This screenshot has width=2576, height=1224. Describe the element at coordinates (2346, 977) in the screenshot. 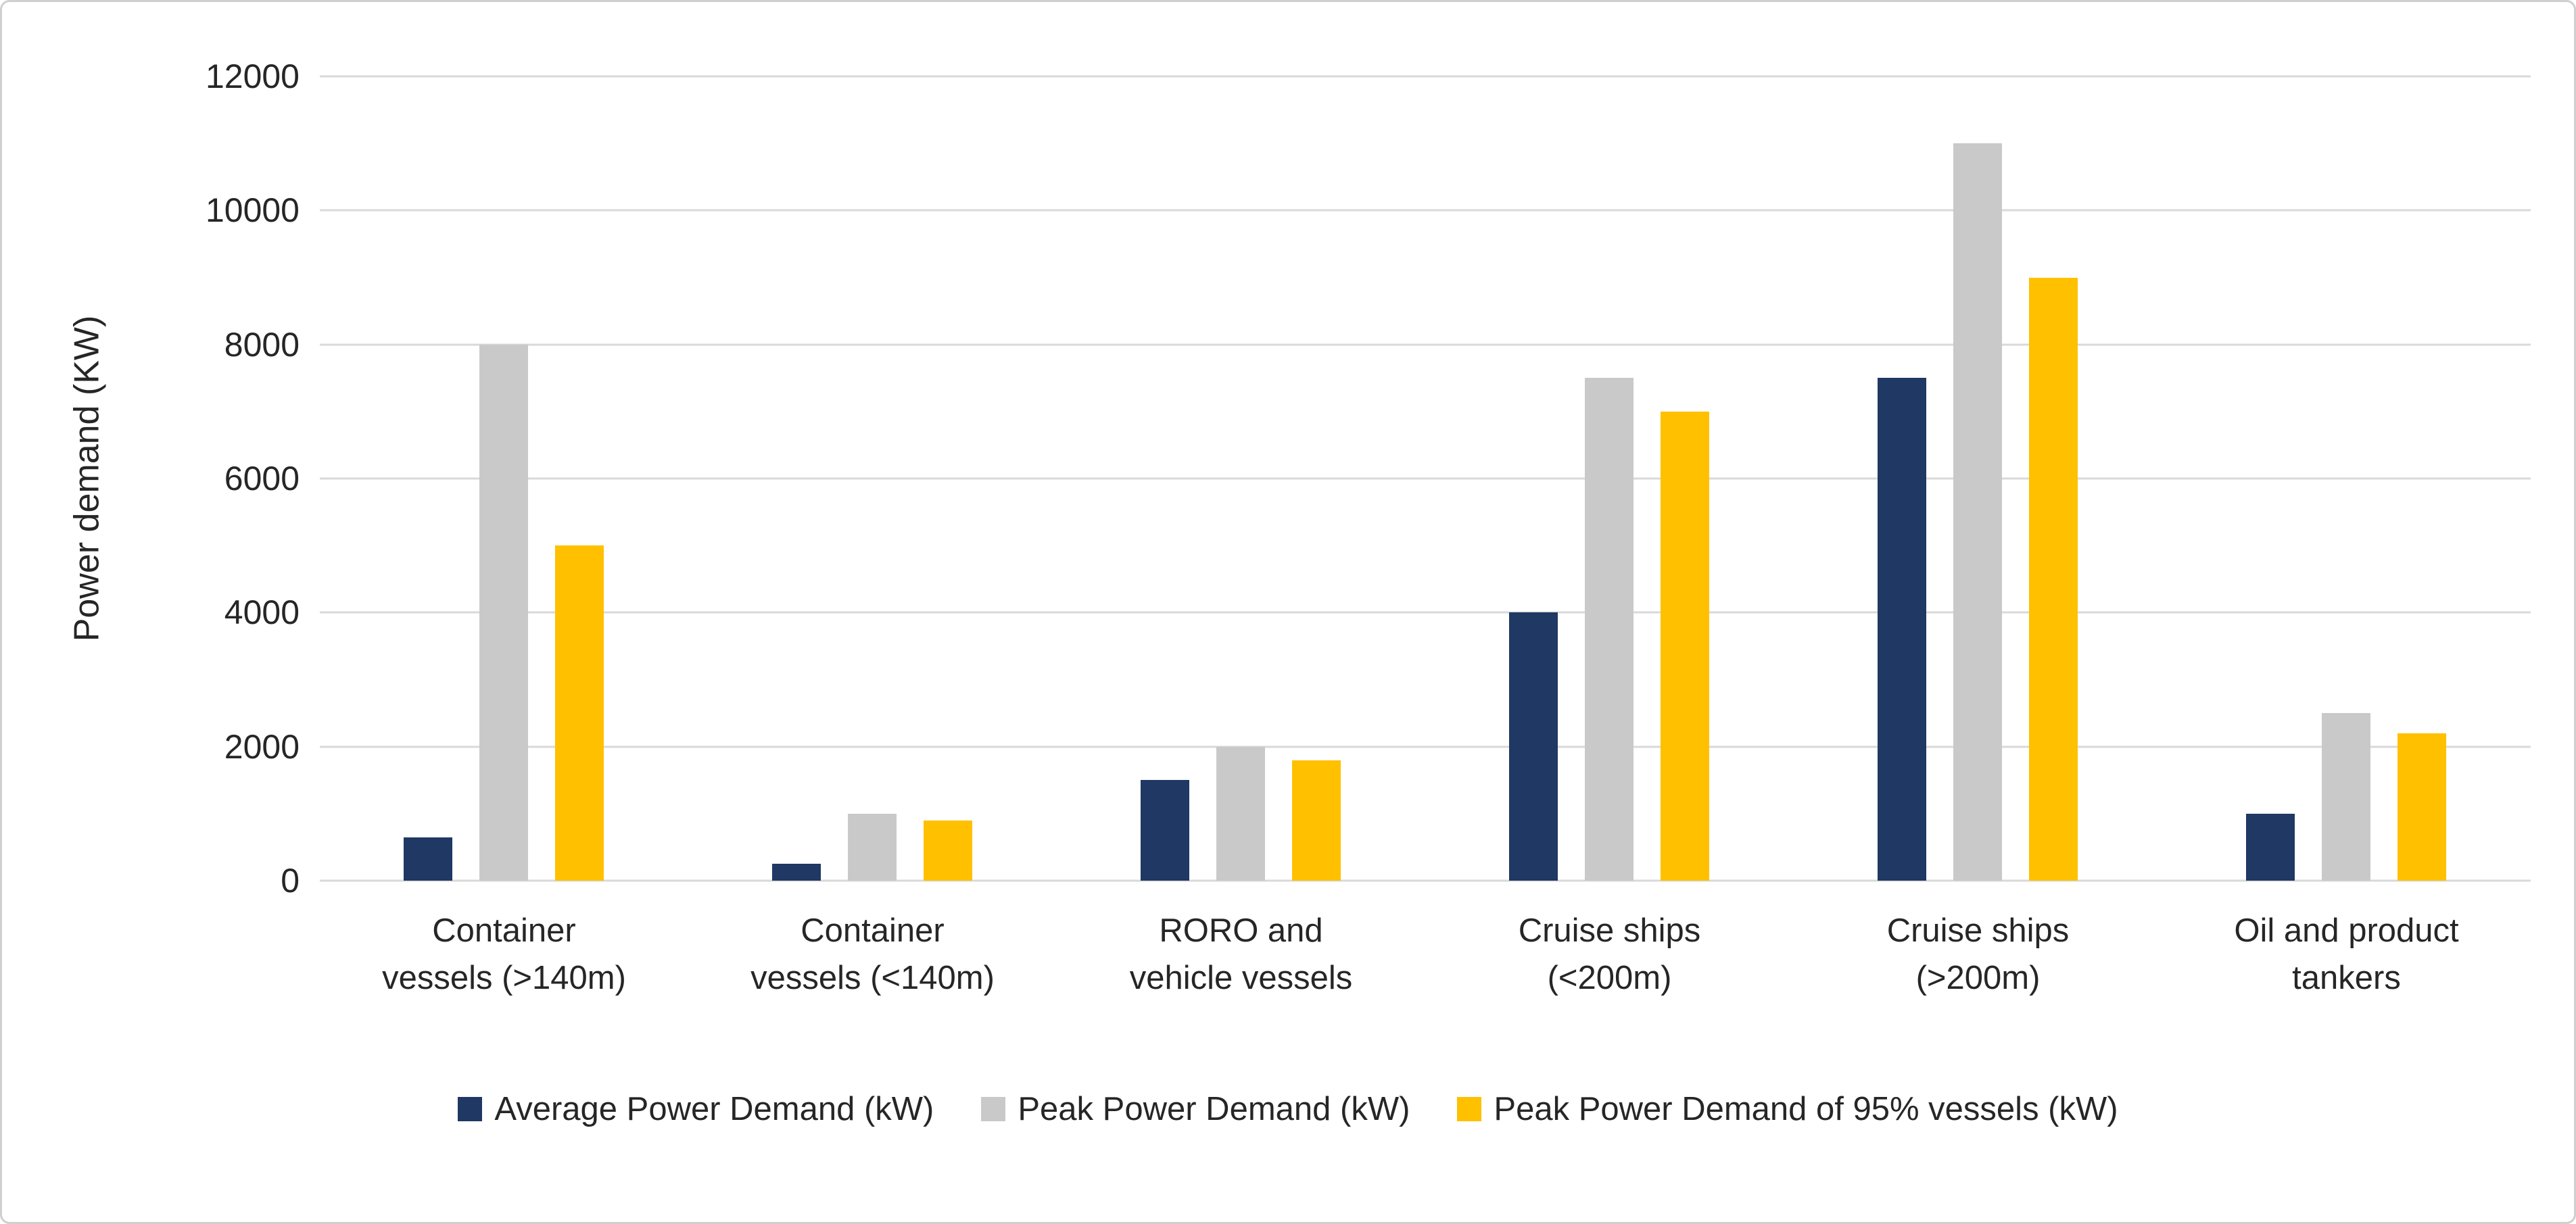

I see `category-label-line: tankers` at that location.